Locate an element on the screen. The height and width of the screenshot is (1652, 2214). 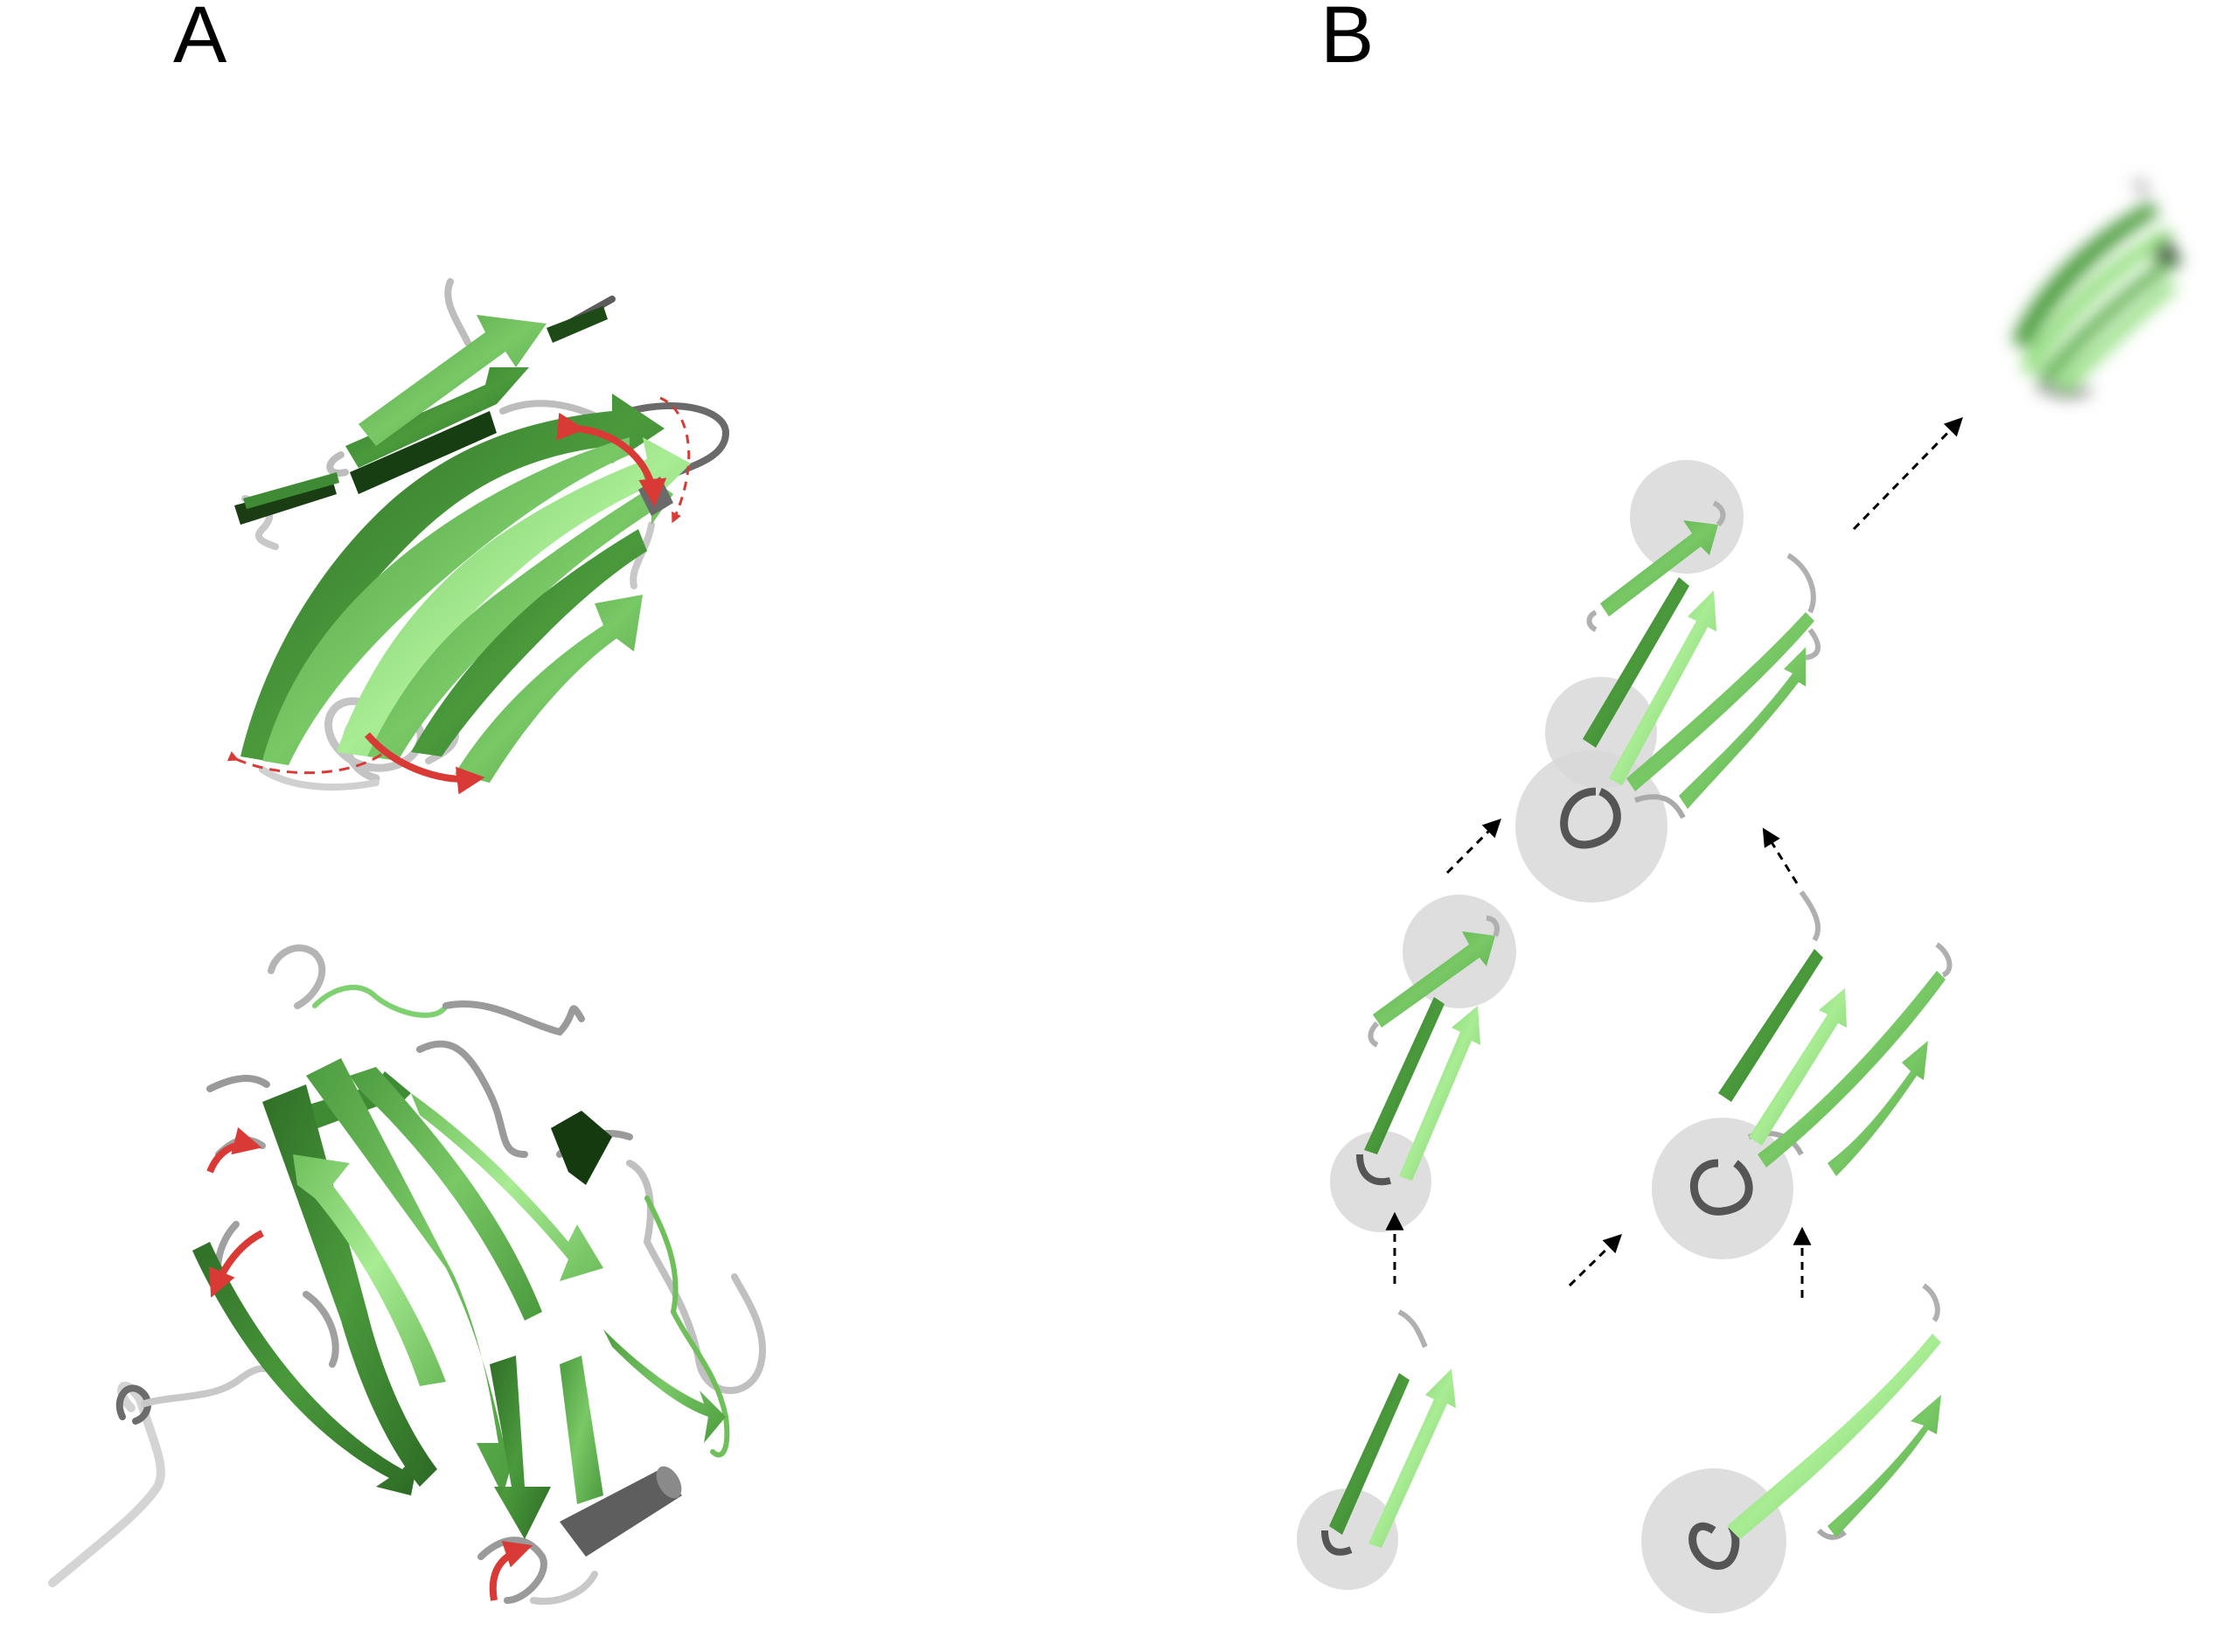
panel-label-a: A is located at coordinates (200, 40).